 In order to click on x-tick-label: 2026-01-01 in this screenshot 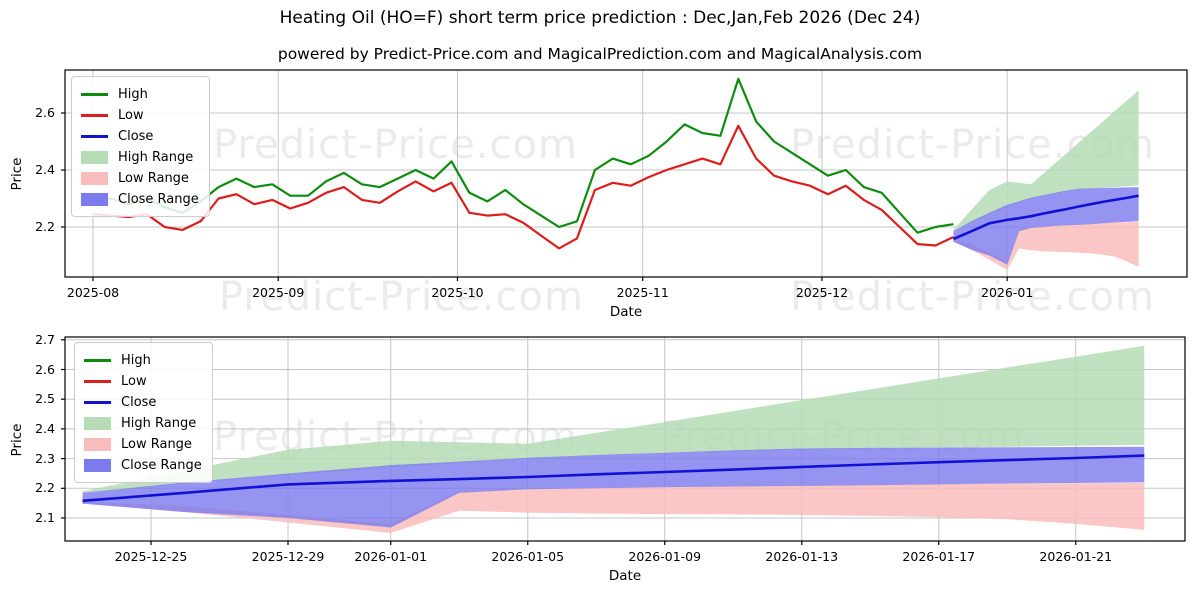, I will do `click(391, 556)`.